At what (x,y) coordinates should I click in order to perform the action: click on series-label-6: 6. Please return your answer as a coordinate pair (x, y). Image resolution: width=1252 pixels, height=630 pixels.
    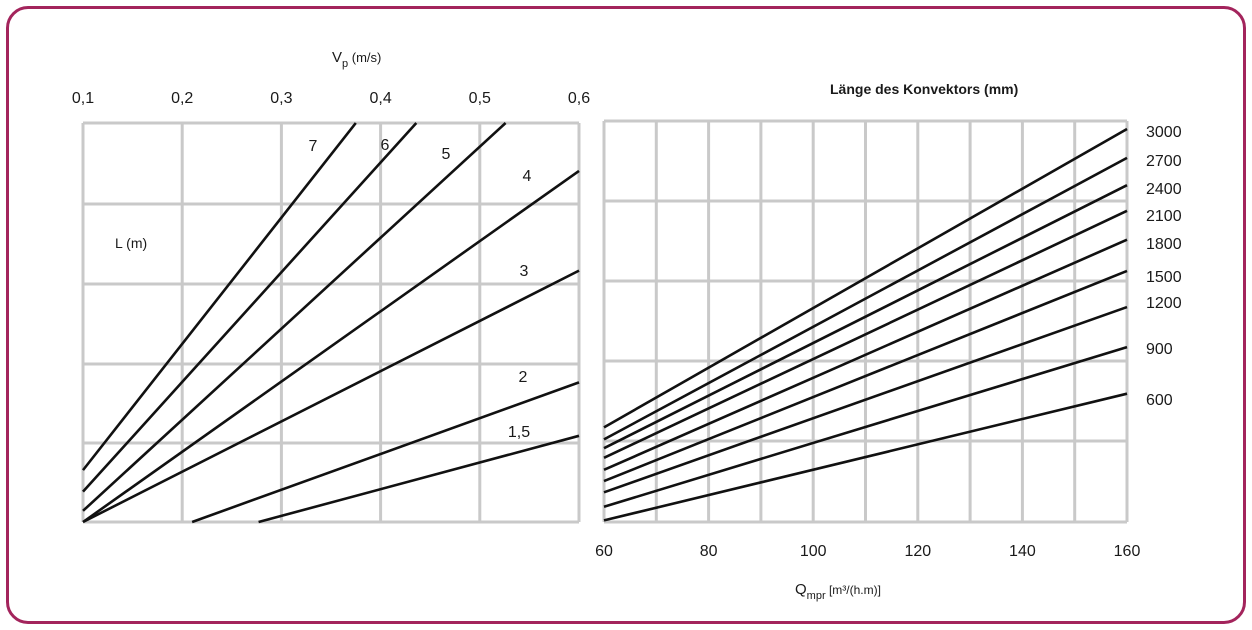
    Looking at the image, I should click on (385, 145).